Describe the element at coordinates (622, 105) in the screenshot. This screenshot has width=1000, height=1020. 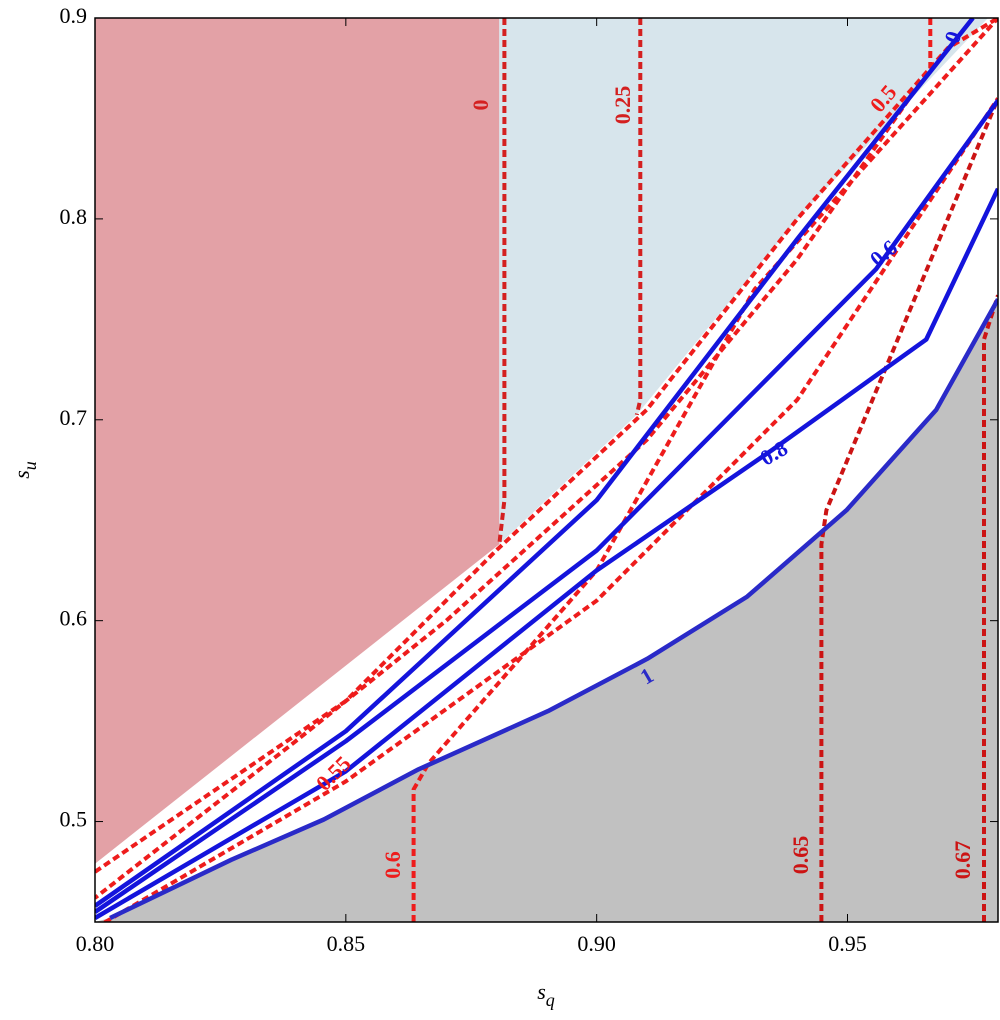
I see `contour-label: 0.25` at that location.